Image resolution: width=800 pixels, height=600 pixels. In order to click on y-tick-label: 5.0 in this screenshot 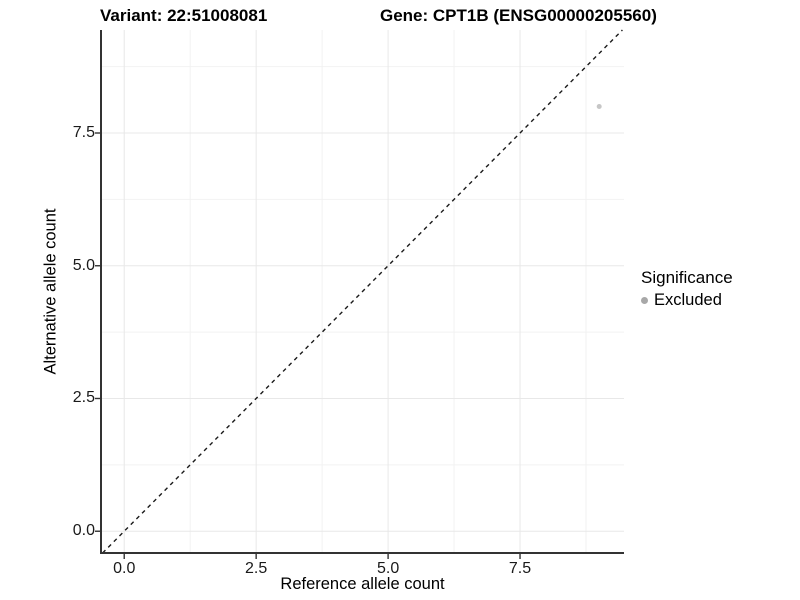, I will do `click(83, 265)`.